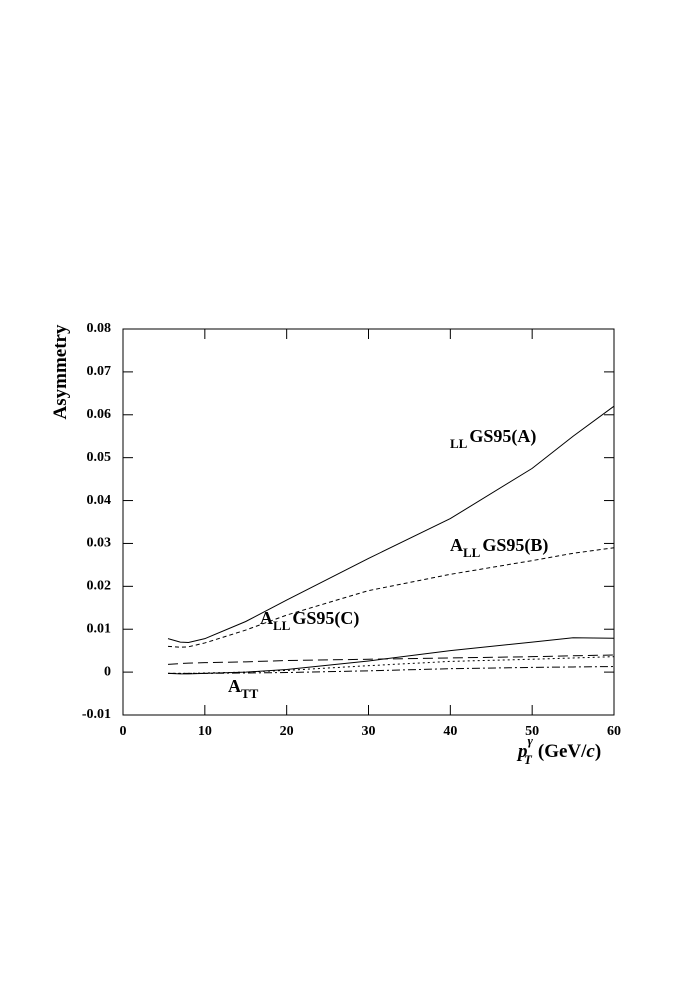 The height and width of the screenshot is (998, 692). Describe the element at coordinates (99, 414) in the screenshot. I see `y-tick-label: 0.06` at that location.